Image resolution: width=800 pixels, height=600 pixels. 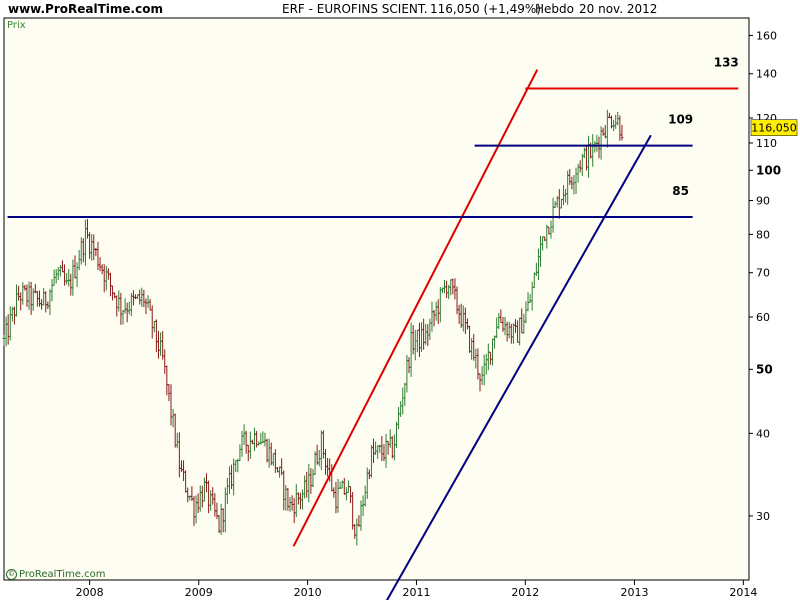 What do you see at coordinates (355, 9) in the screenshot?
I see `ticker-label: ERF - EUROFINS SCIENT.` at bounding box center [355, 9].